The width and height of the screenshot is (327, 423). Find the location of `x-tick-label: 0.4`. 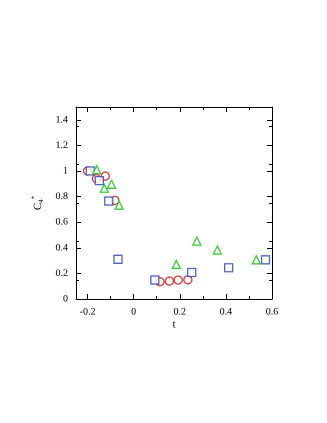

x-tick-label: 0.4 is located at coordinates (226, 312).